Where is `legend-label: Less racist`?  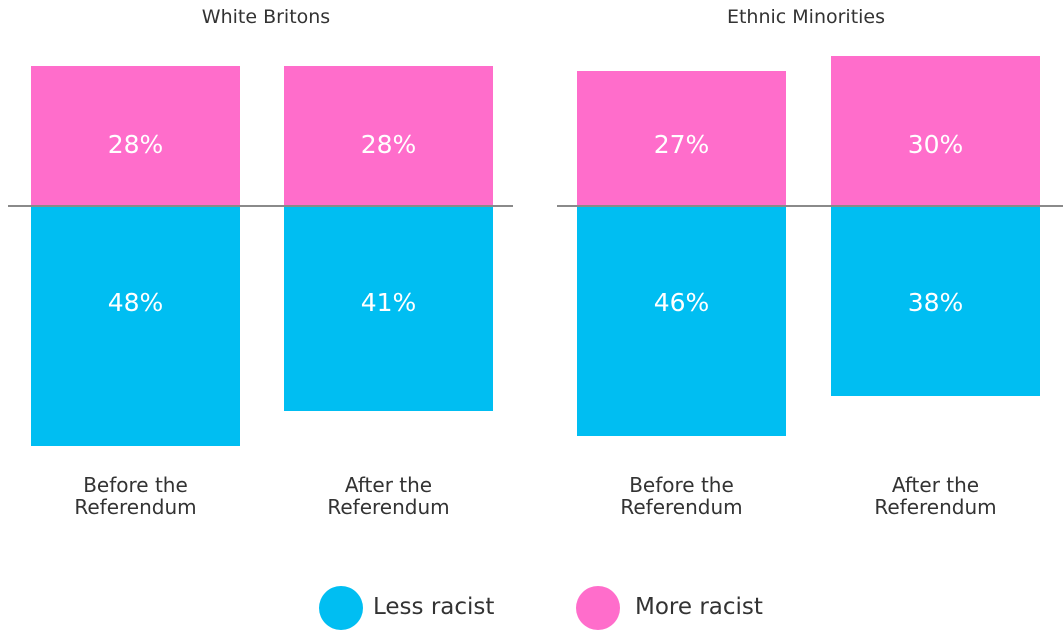
legend-label: Less racist is located at coordinates (434, 607).